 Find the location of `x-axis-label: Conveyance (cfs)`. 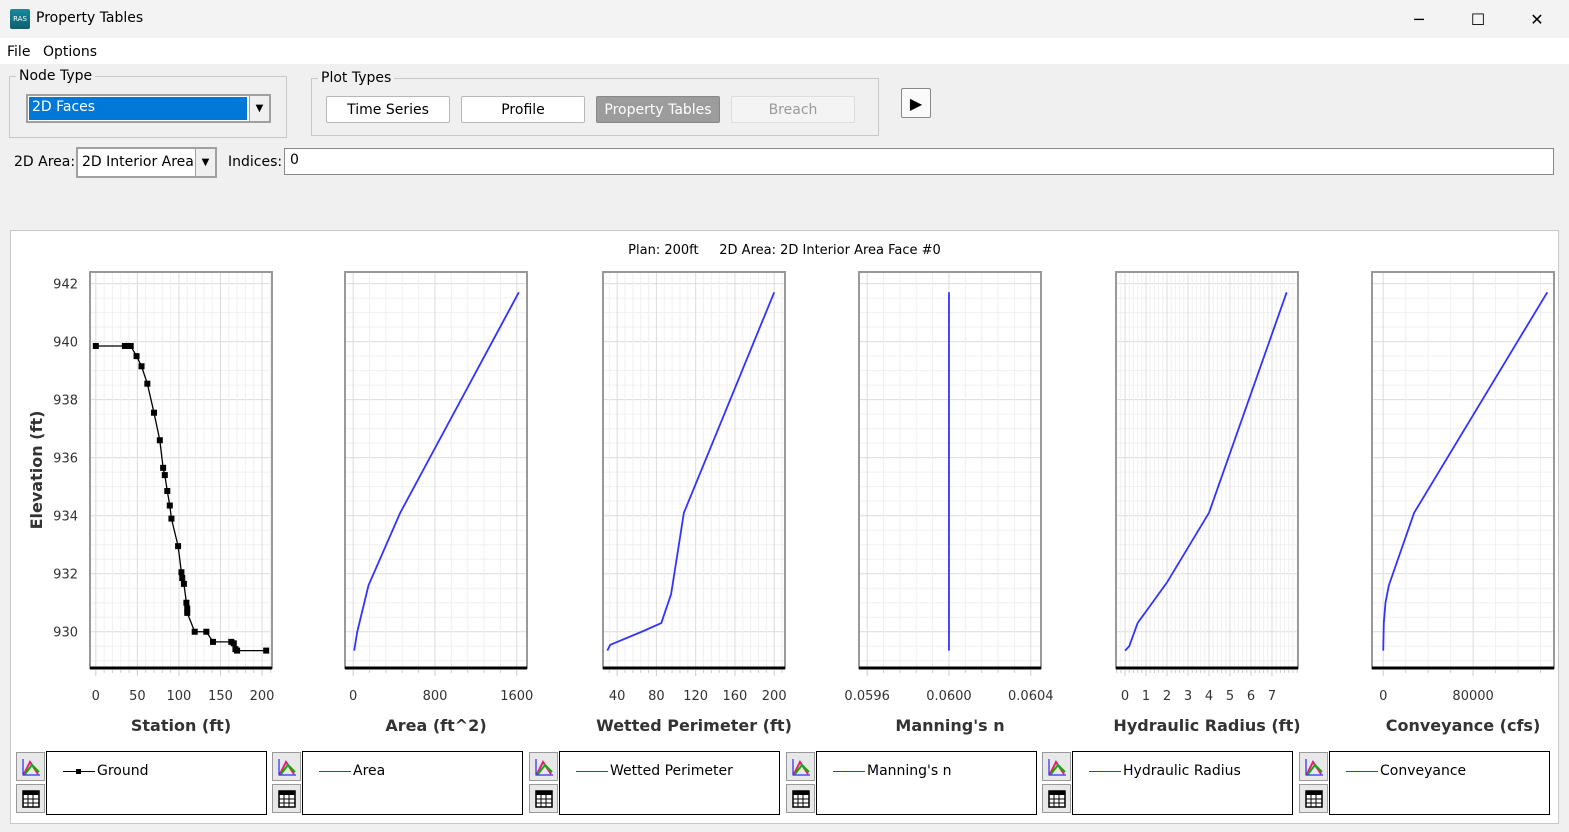

x-axis-label: Conveyance (cfs) is located at coordinates (1463, 725).